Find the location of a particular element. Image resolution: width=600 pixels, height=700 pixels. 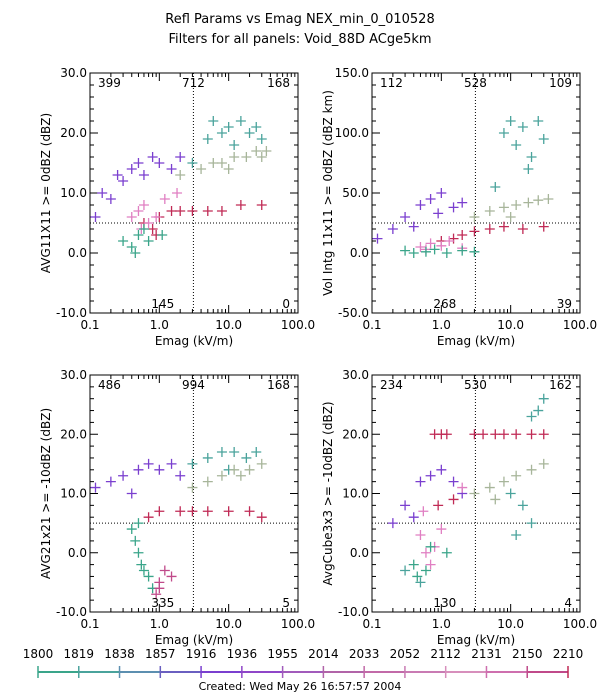

y-tick-label: 30.0 is located at coordinates (355, 375).